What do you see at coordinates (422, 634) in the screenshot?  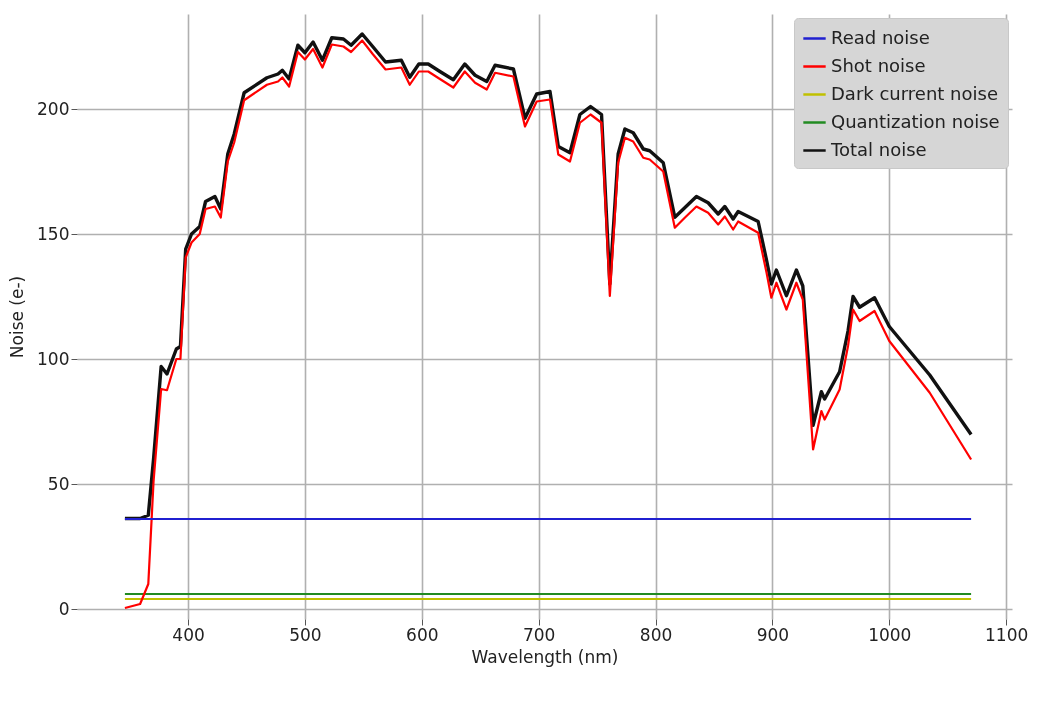 I see `x-tick-label: 600` at bounding box center [422, 634].